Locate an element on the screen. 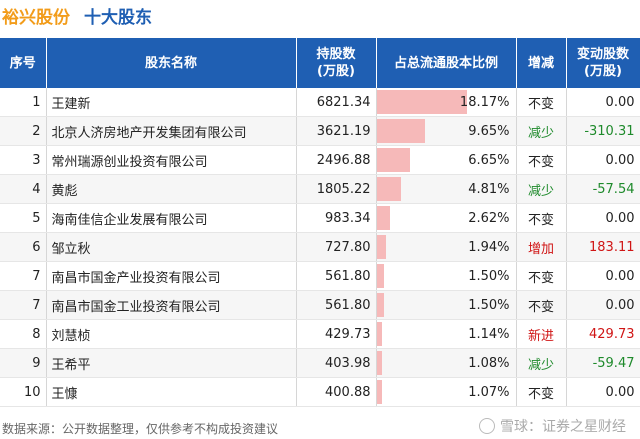 The height and width of the screenshot is (439, 640). table-row: 10 王慷 400.88 1.07% 不变 0.00 is located at coordinates (320, 392).